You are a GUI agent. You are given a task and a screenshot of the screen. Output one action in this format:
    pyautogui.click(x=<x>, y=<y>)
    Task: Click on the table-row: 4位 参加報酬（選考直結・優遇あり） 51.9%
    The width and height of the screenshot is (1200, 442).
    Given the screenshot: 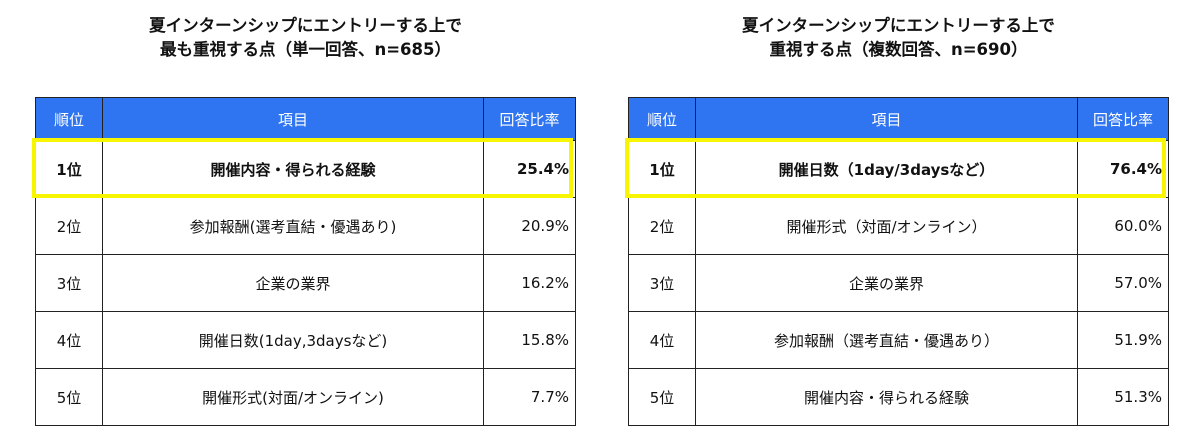 What is the action you would take?
    pyautogui.click(x=898, y=340)
    